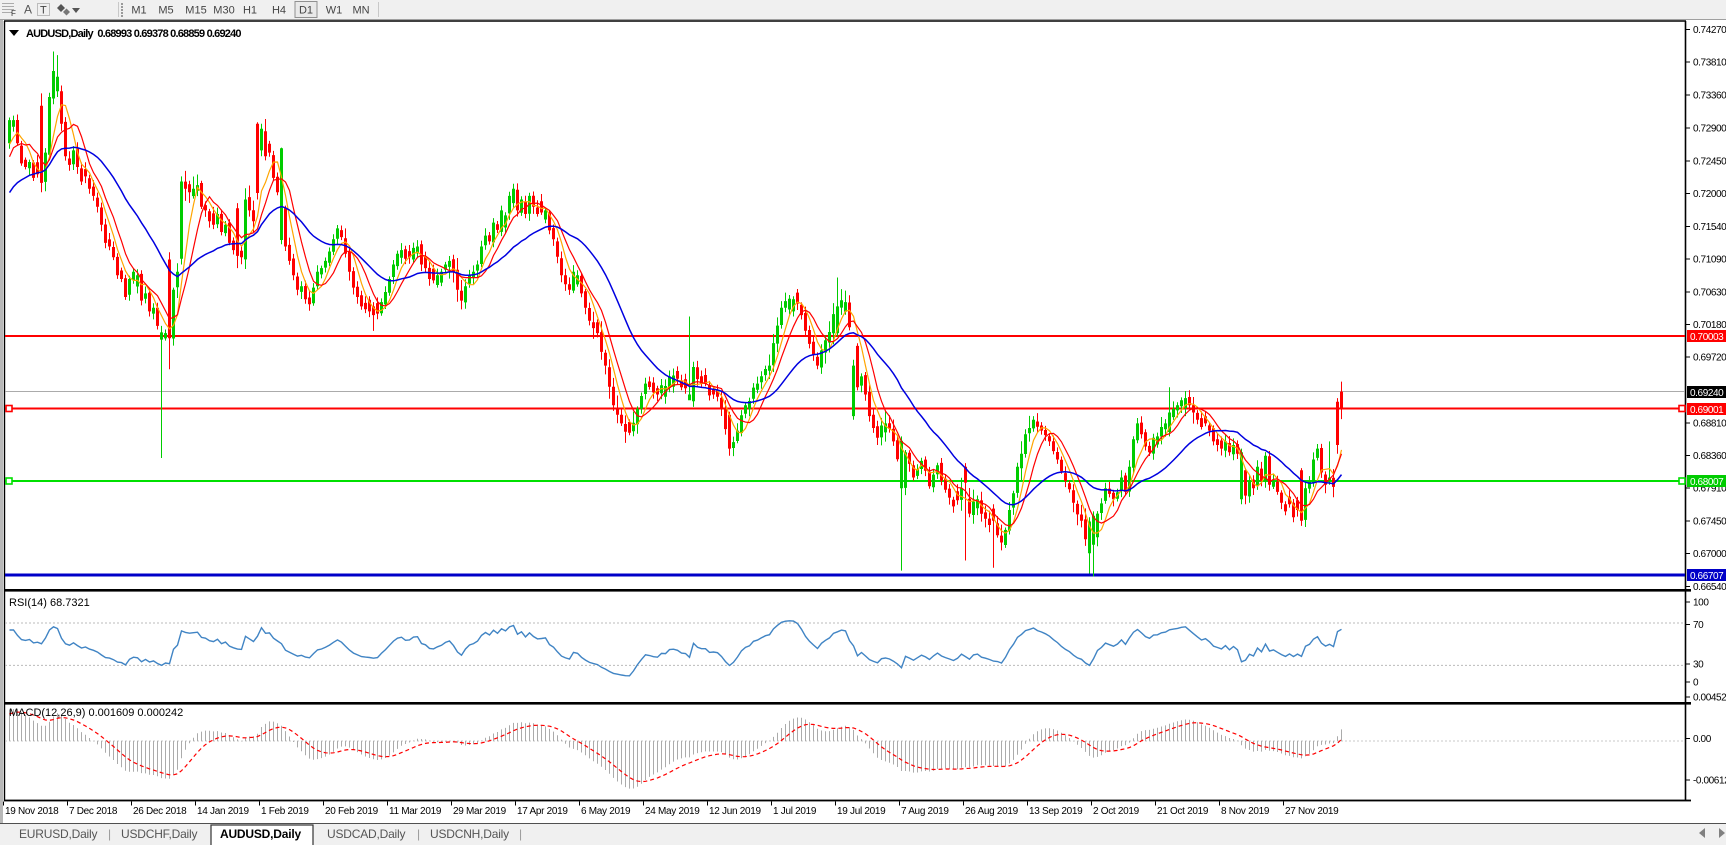  I want to click on svg-text: 0.69240, so click(1707, 393).